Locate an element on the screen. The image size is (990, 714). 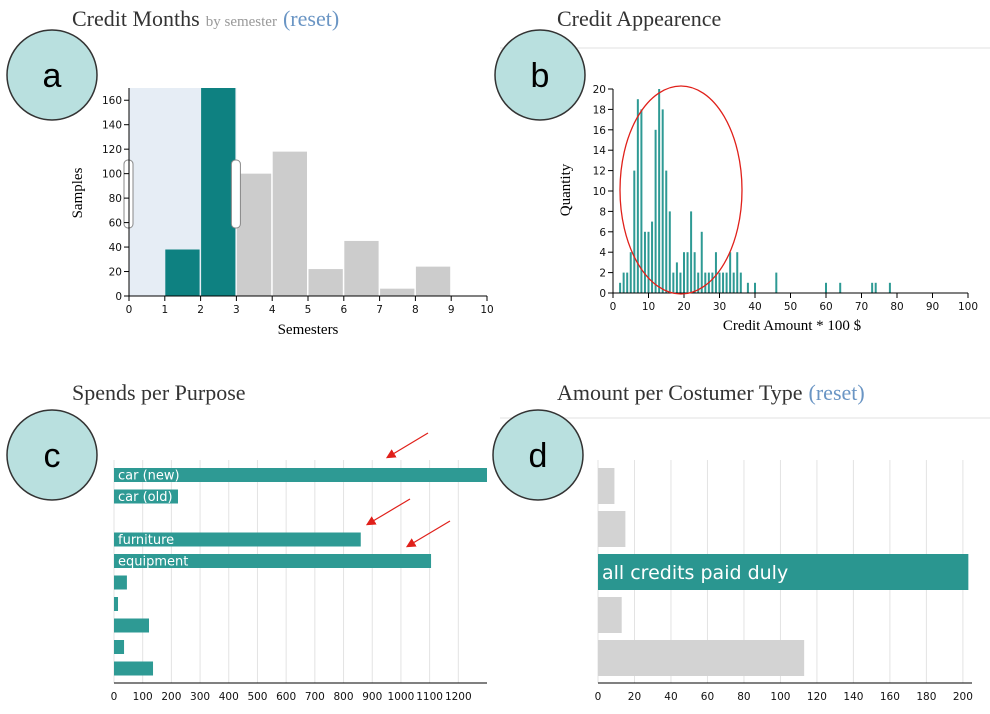
badge-label: b is located at coordinates (540, 76).